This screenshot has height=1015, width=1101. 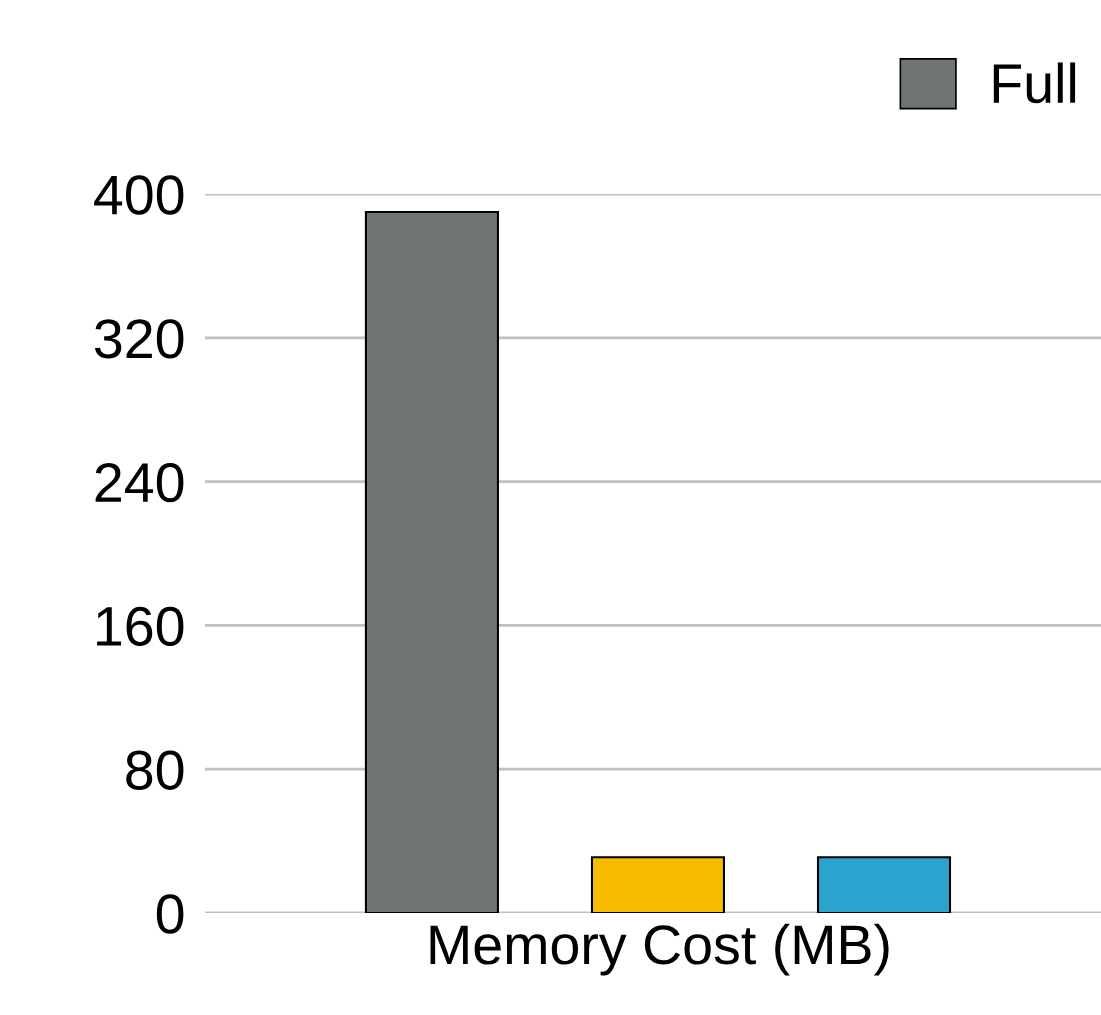 What do you see at coordinates (139, 482) in the screenshot?
I see `y-tick-label: 240` at bounding box center [139, 482].